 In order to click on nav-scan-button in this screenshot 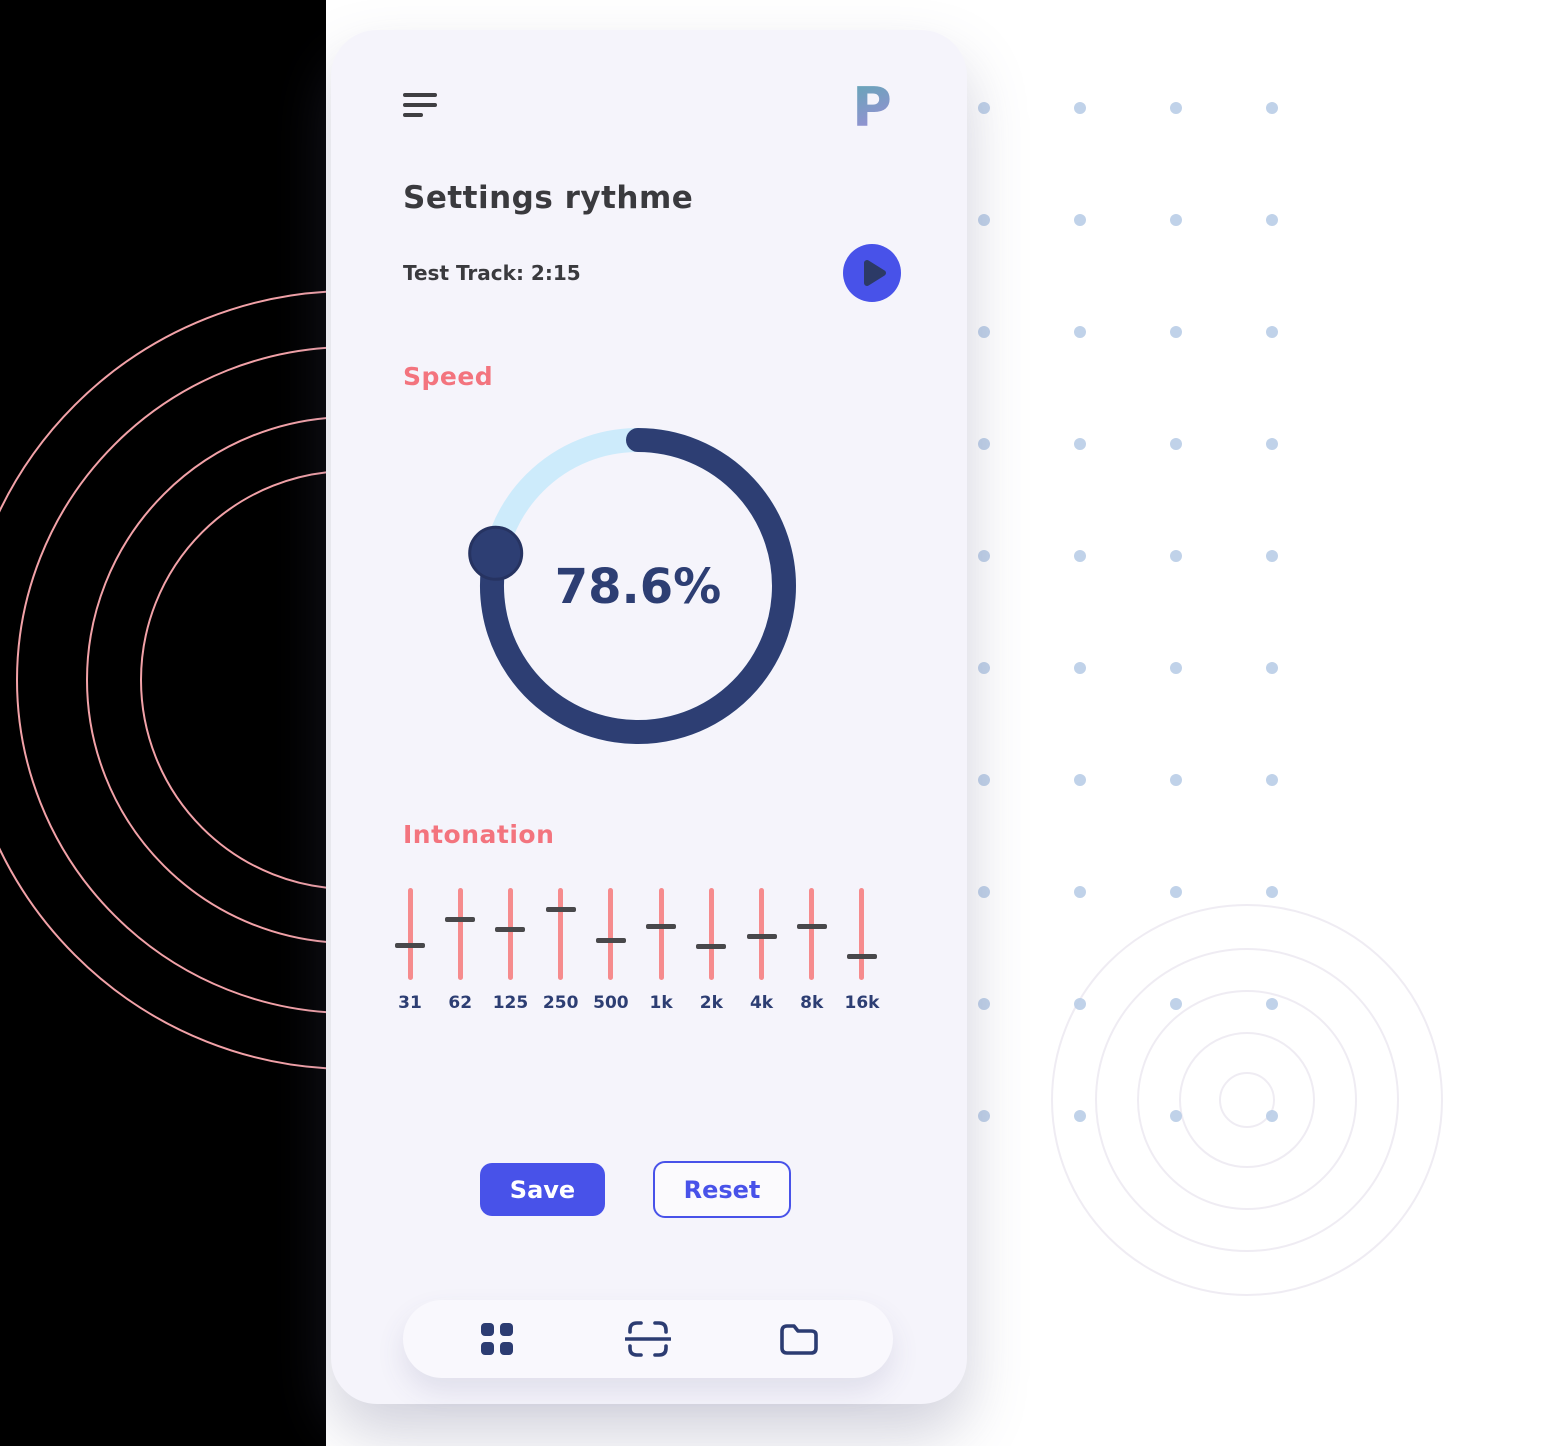, I will do `click(648, 1339)`.